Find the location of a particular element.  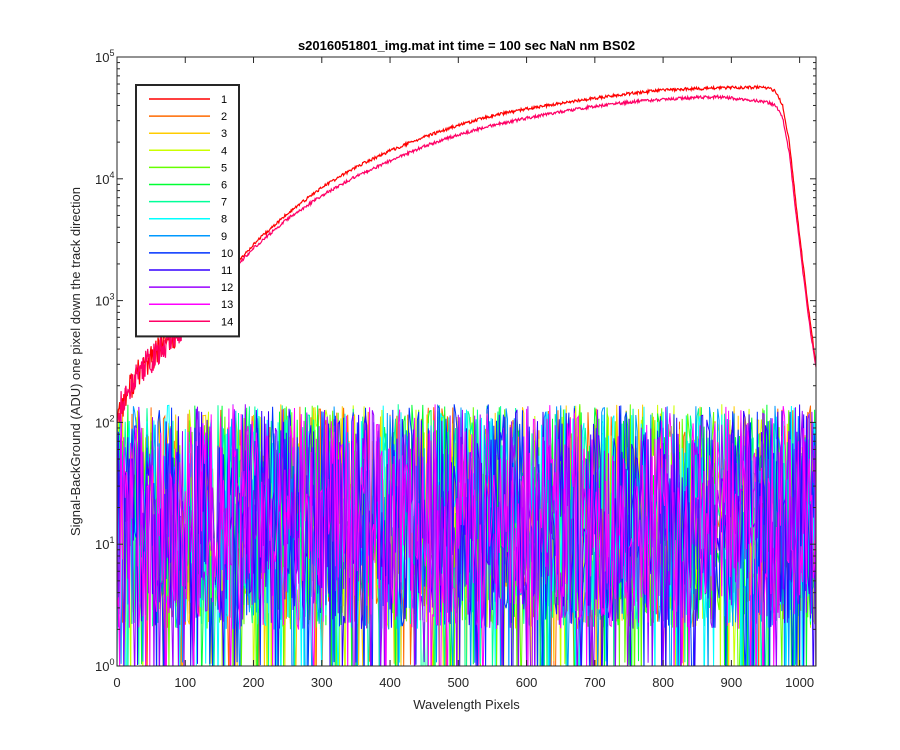

x-tick-label: 600 is located at coordinates (527, 682).